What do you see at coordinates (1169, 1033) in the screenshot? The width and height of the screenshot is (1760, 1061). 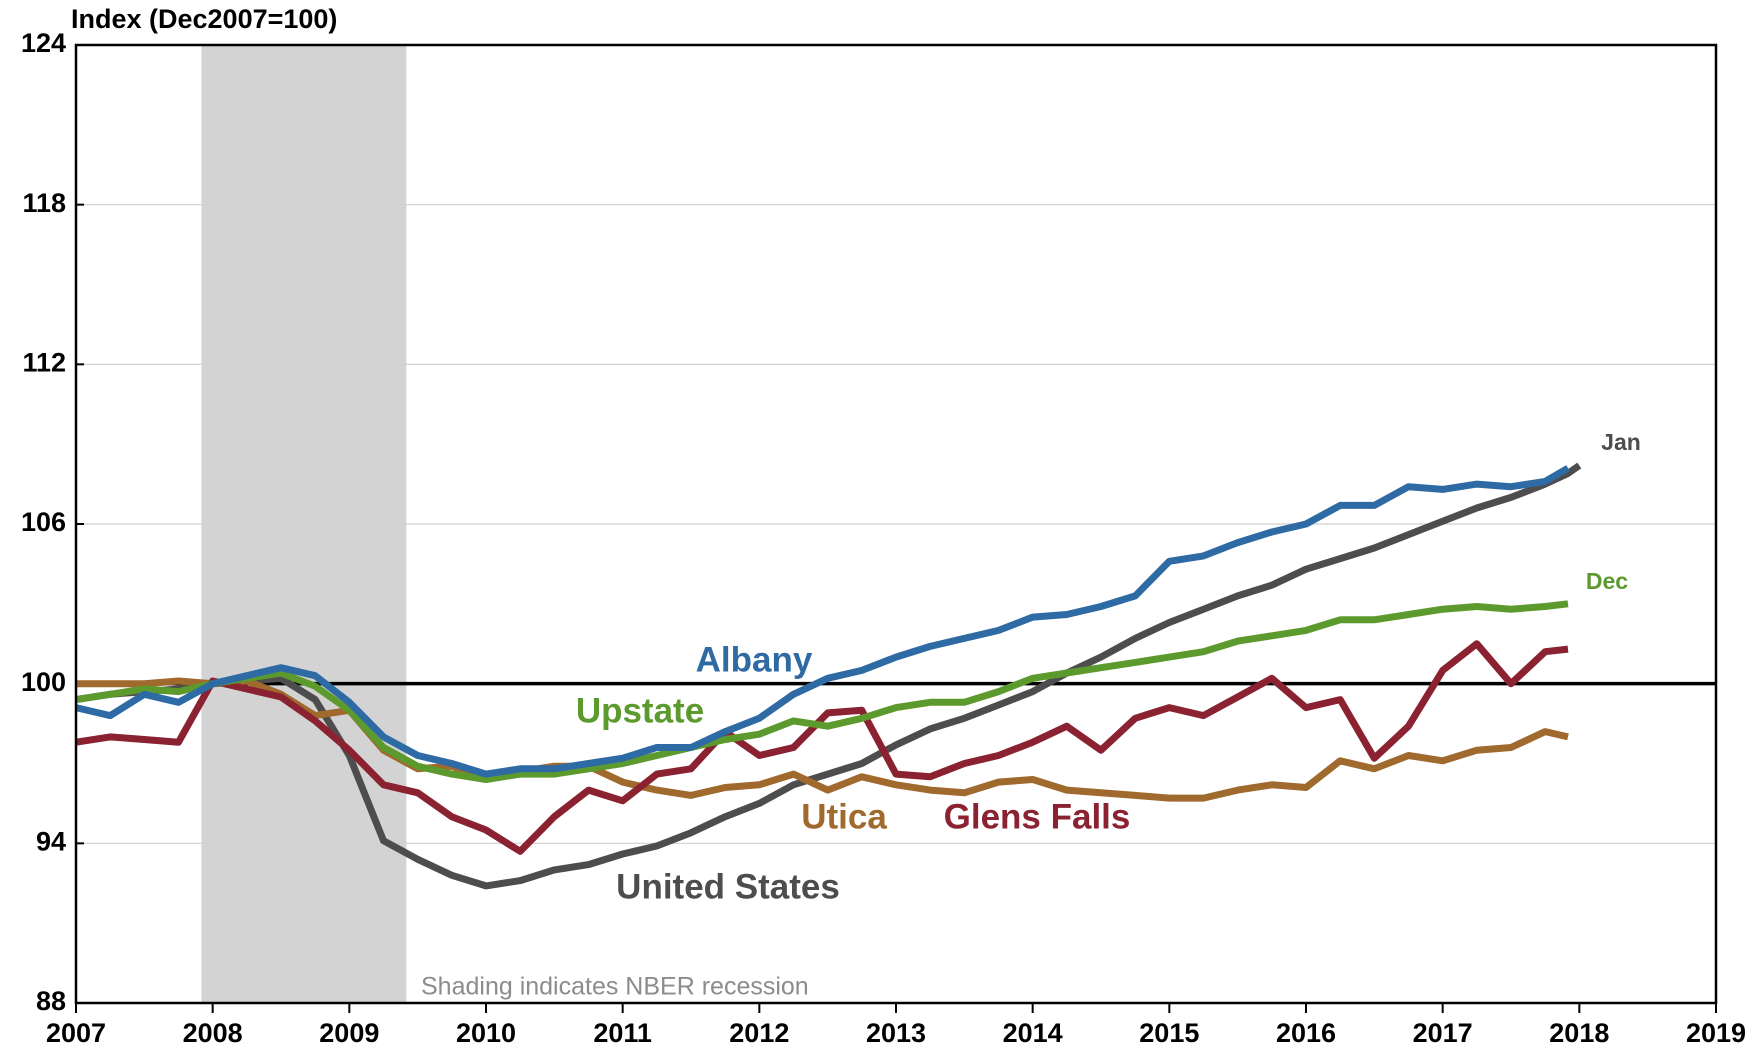 I see `x-tick-label: 2015` at bounding box center [1169, 1033].